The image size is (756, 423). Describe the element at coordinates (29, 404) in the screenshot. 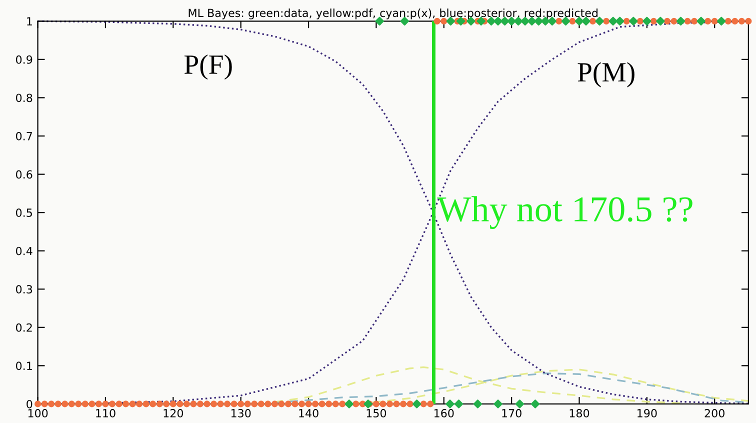

I see `y-tick-label: 0` at that location.